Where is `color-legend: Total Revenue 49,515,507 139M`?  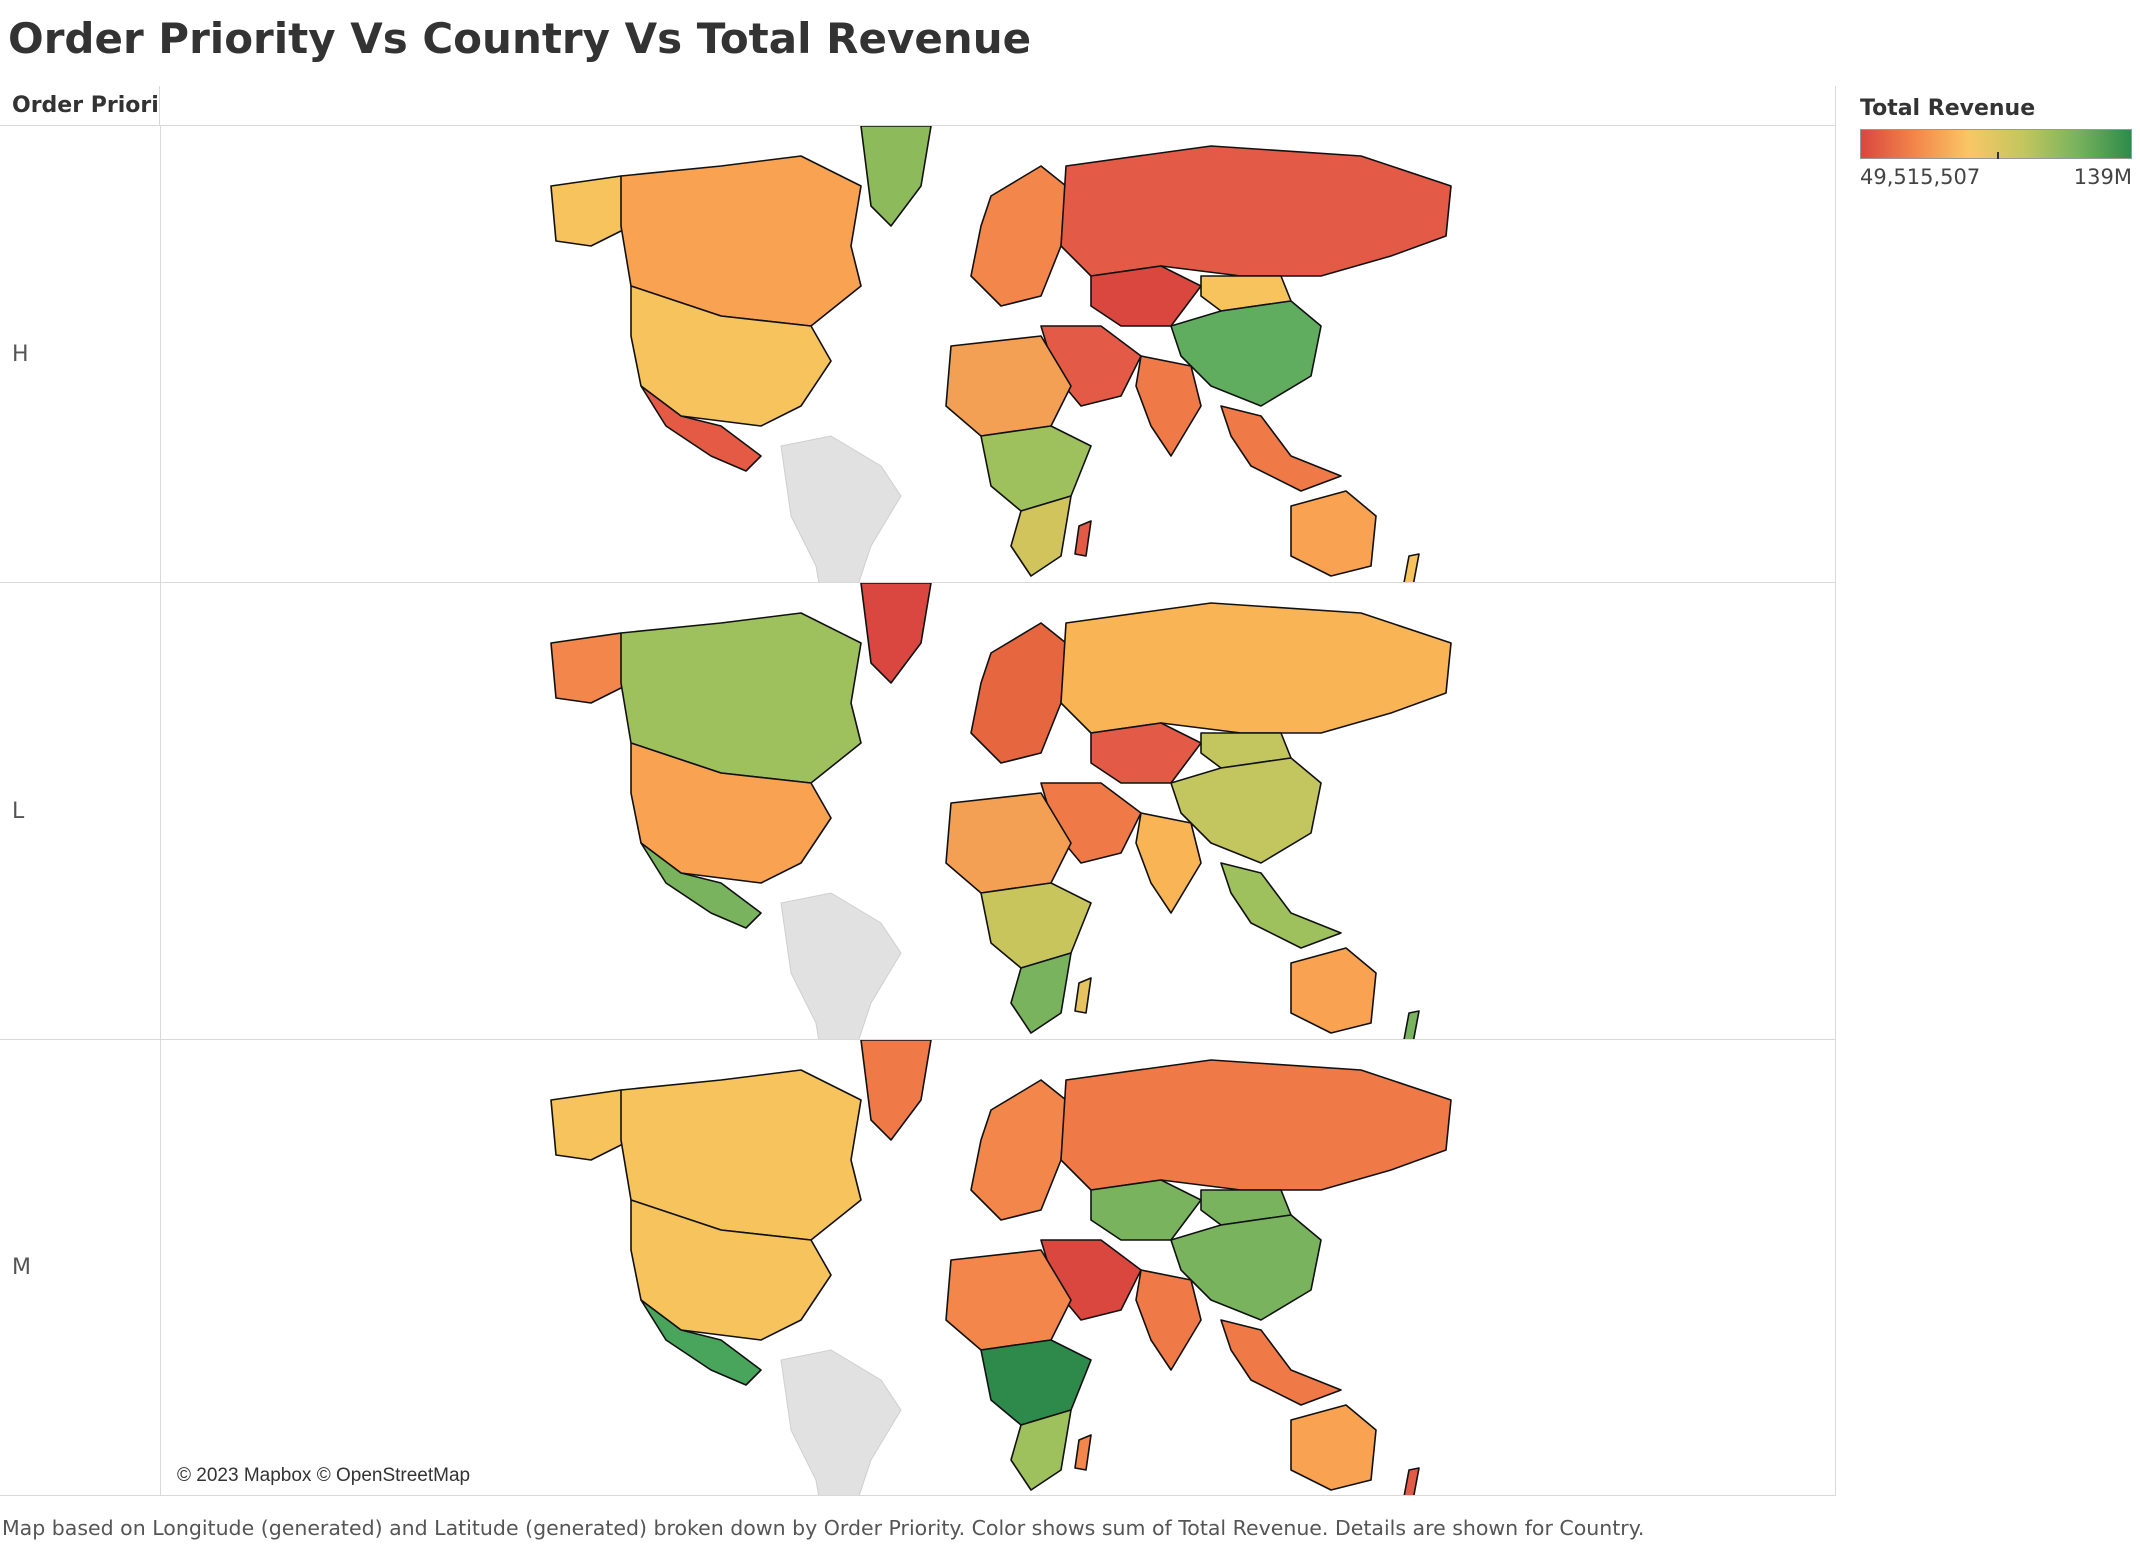
color-legend: Total Revenue 49,515,507 139M is located at coordinates (1996, 142).